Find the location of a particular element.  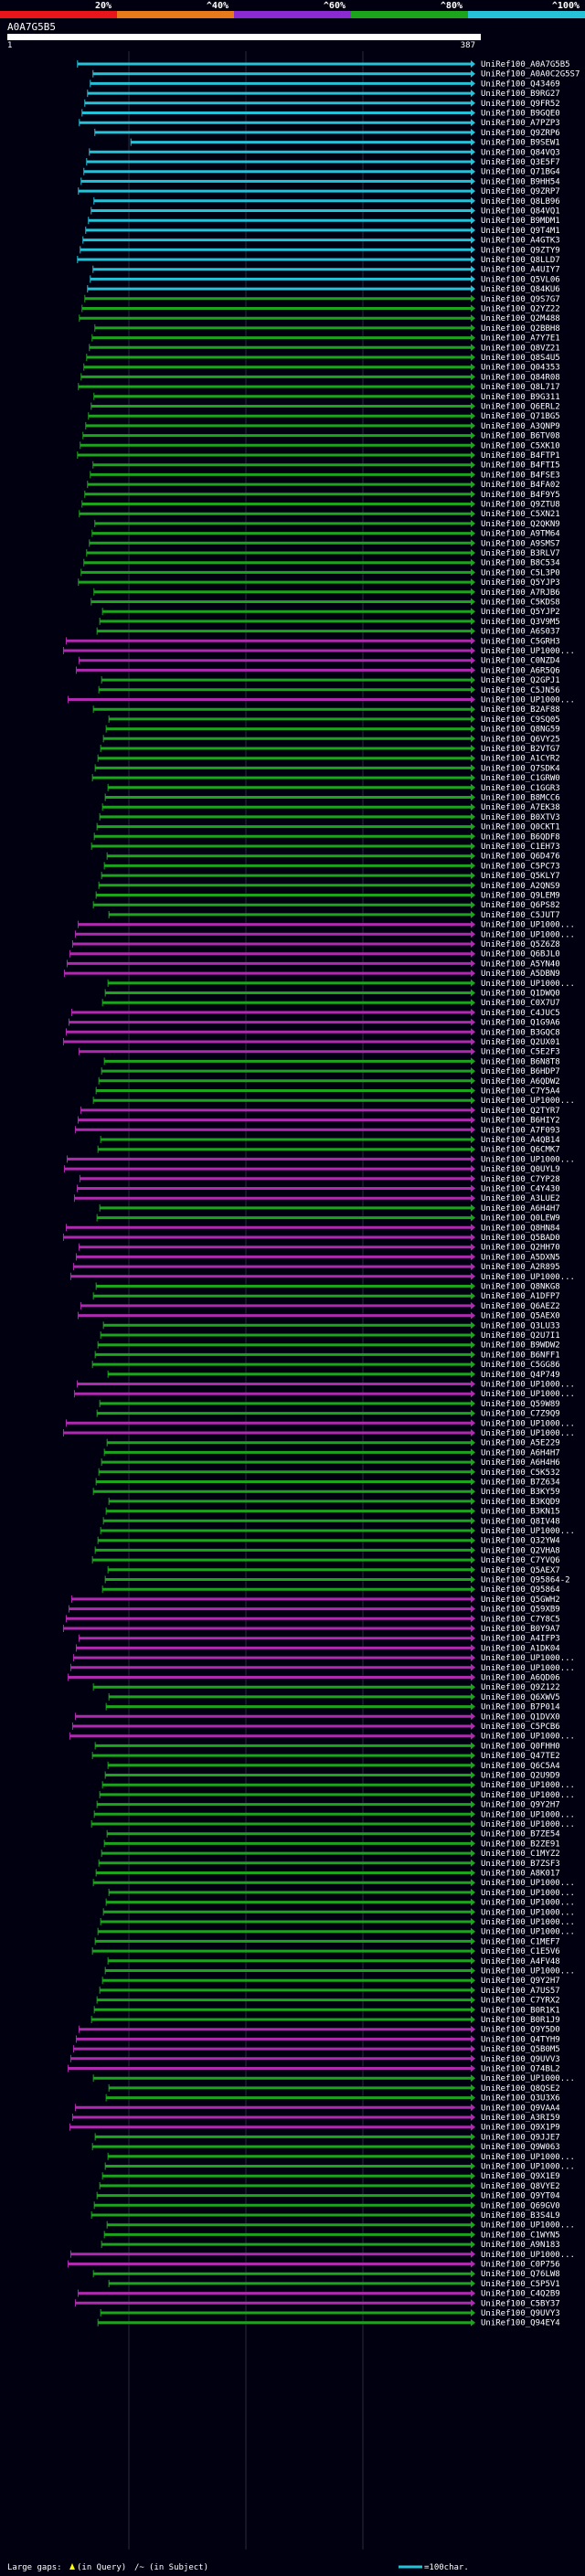

hit-id-label: UniRef100_A5YN40 is located at coordinates (520, 964).